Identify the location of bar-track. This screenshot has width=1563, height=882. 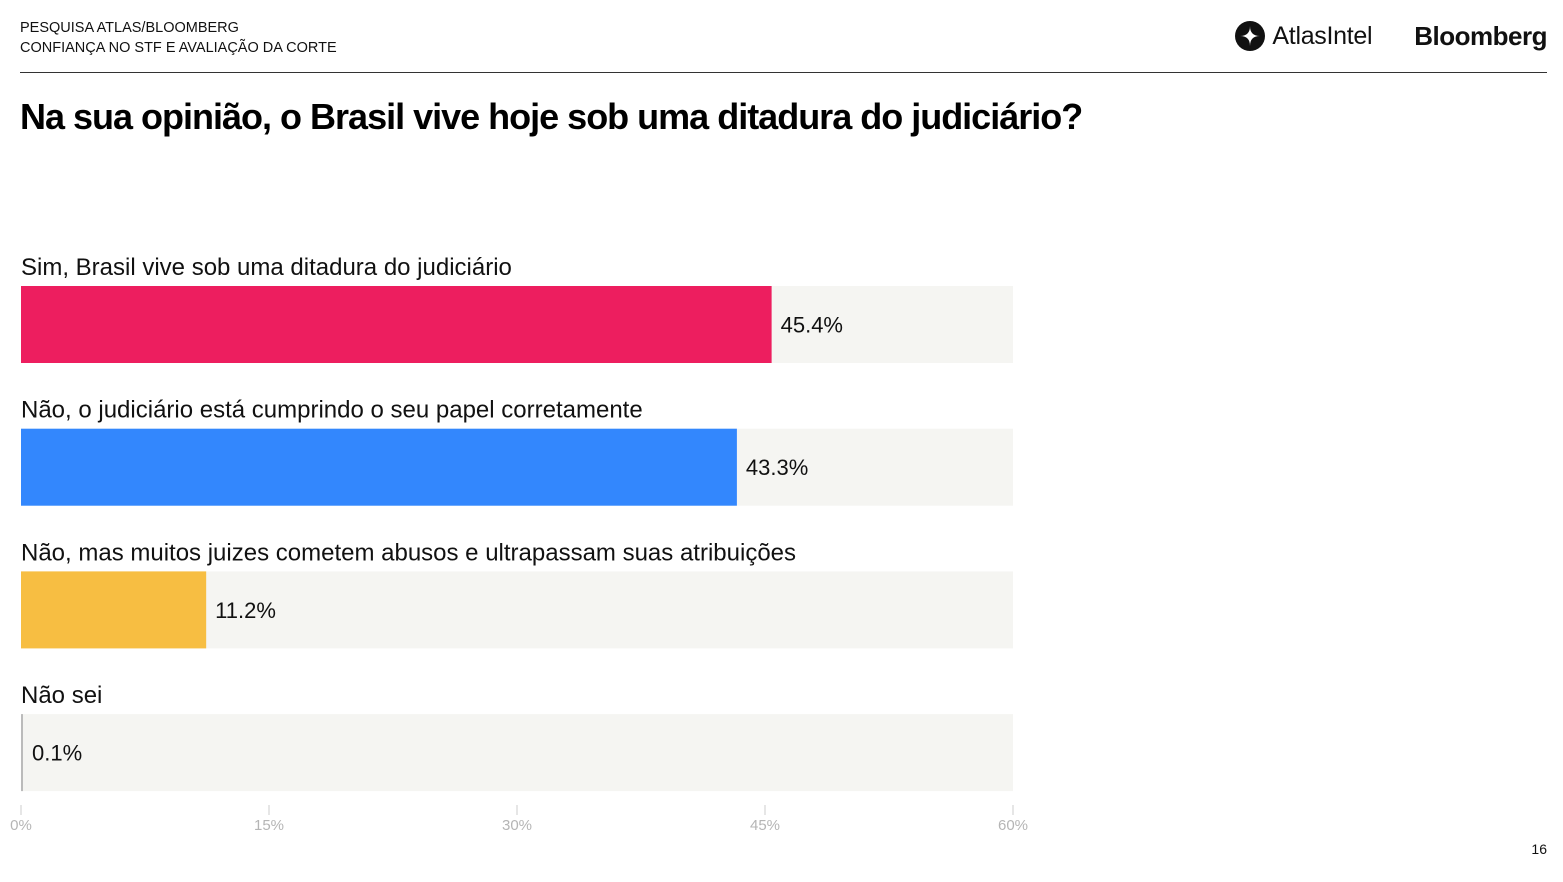
(517, 753).